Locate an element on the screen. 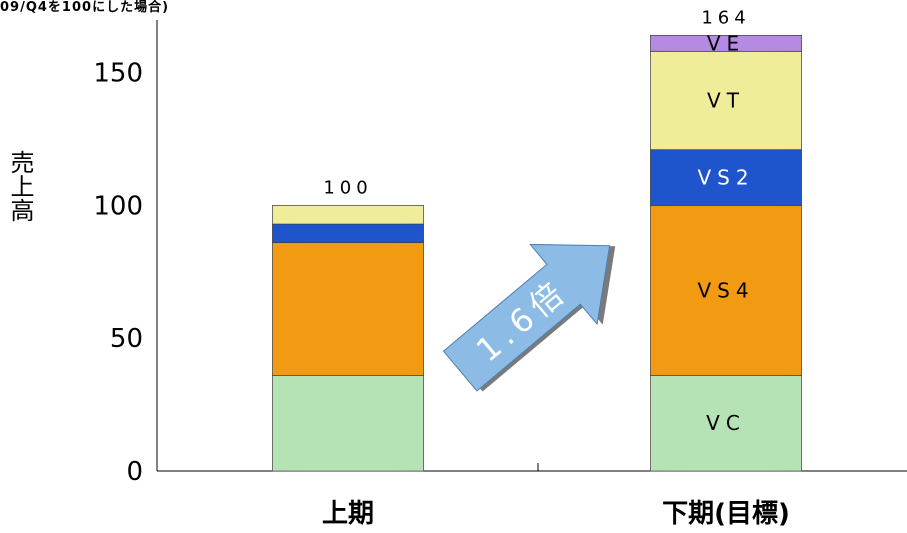  growth-arrow: 1.6倍 is located at coordinates (529, 317).